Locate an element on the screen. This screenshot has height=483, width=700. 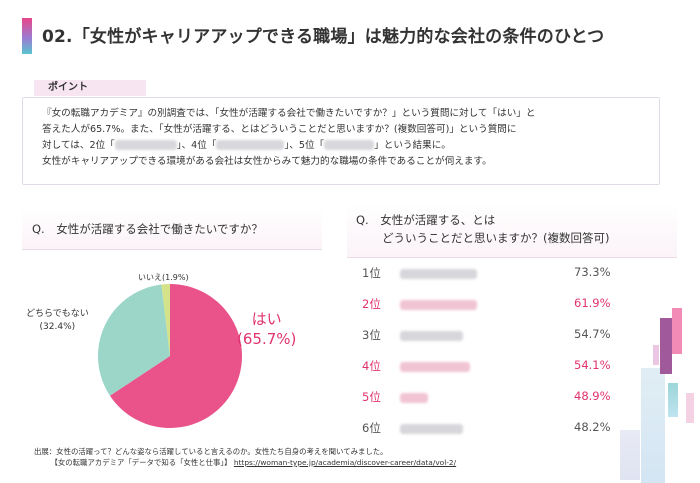
point-line-3: 対しては、2位「 」、4位「 」、5位「 」という結果に。 is located at coordinates (348, 146).